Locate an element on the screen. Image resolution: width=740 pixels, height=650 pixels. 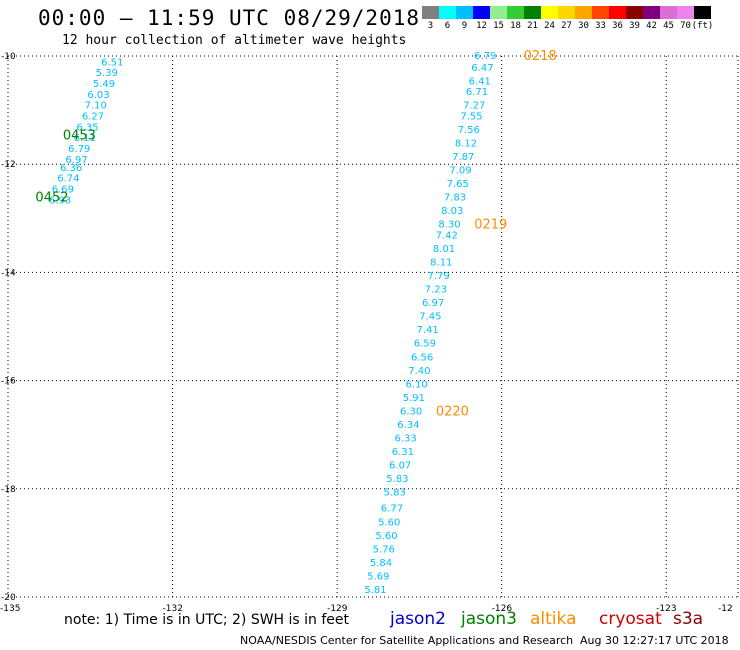
wave-height-value: 7.56 is located at coordinates (469, 130).